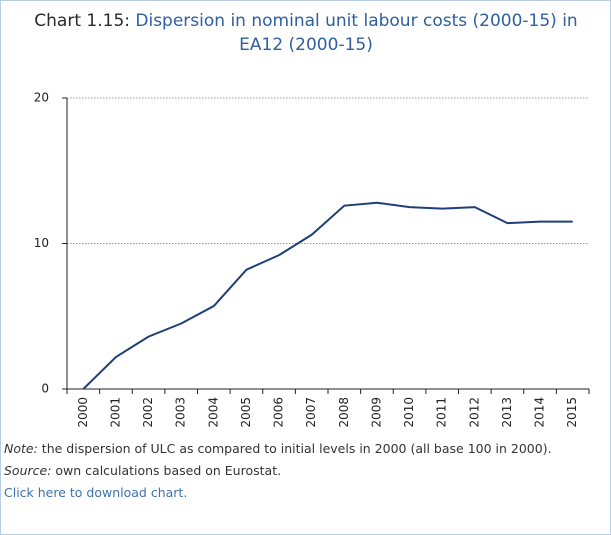  I want to click on source-label: Source:, so click(28, 470).